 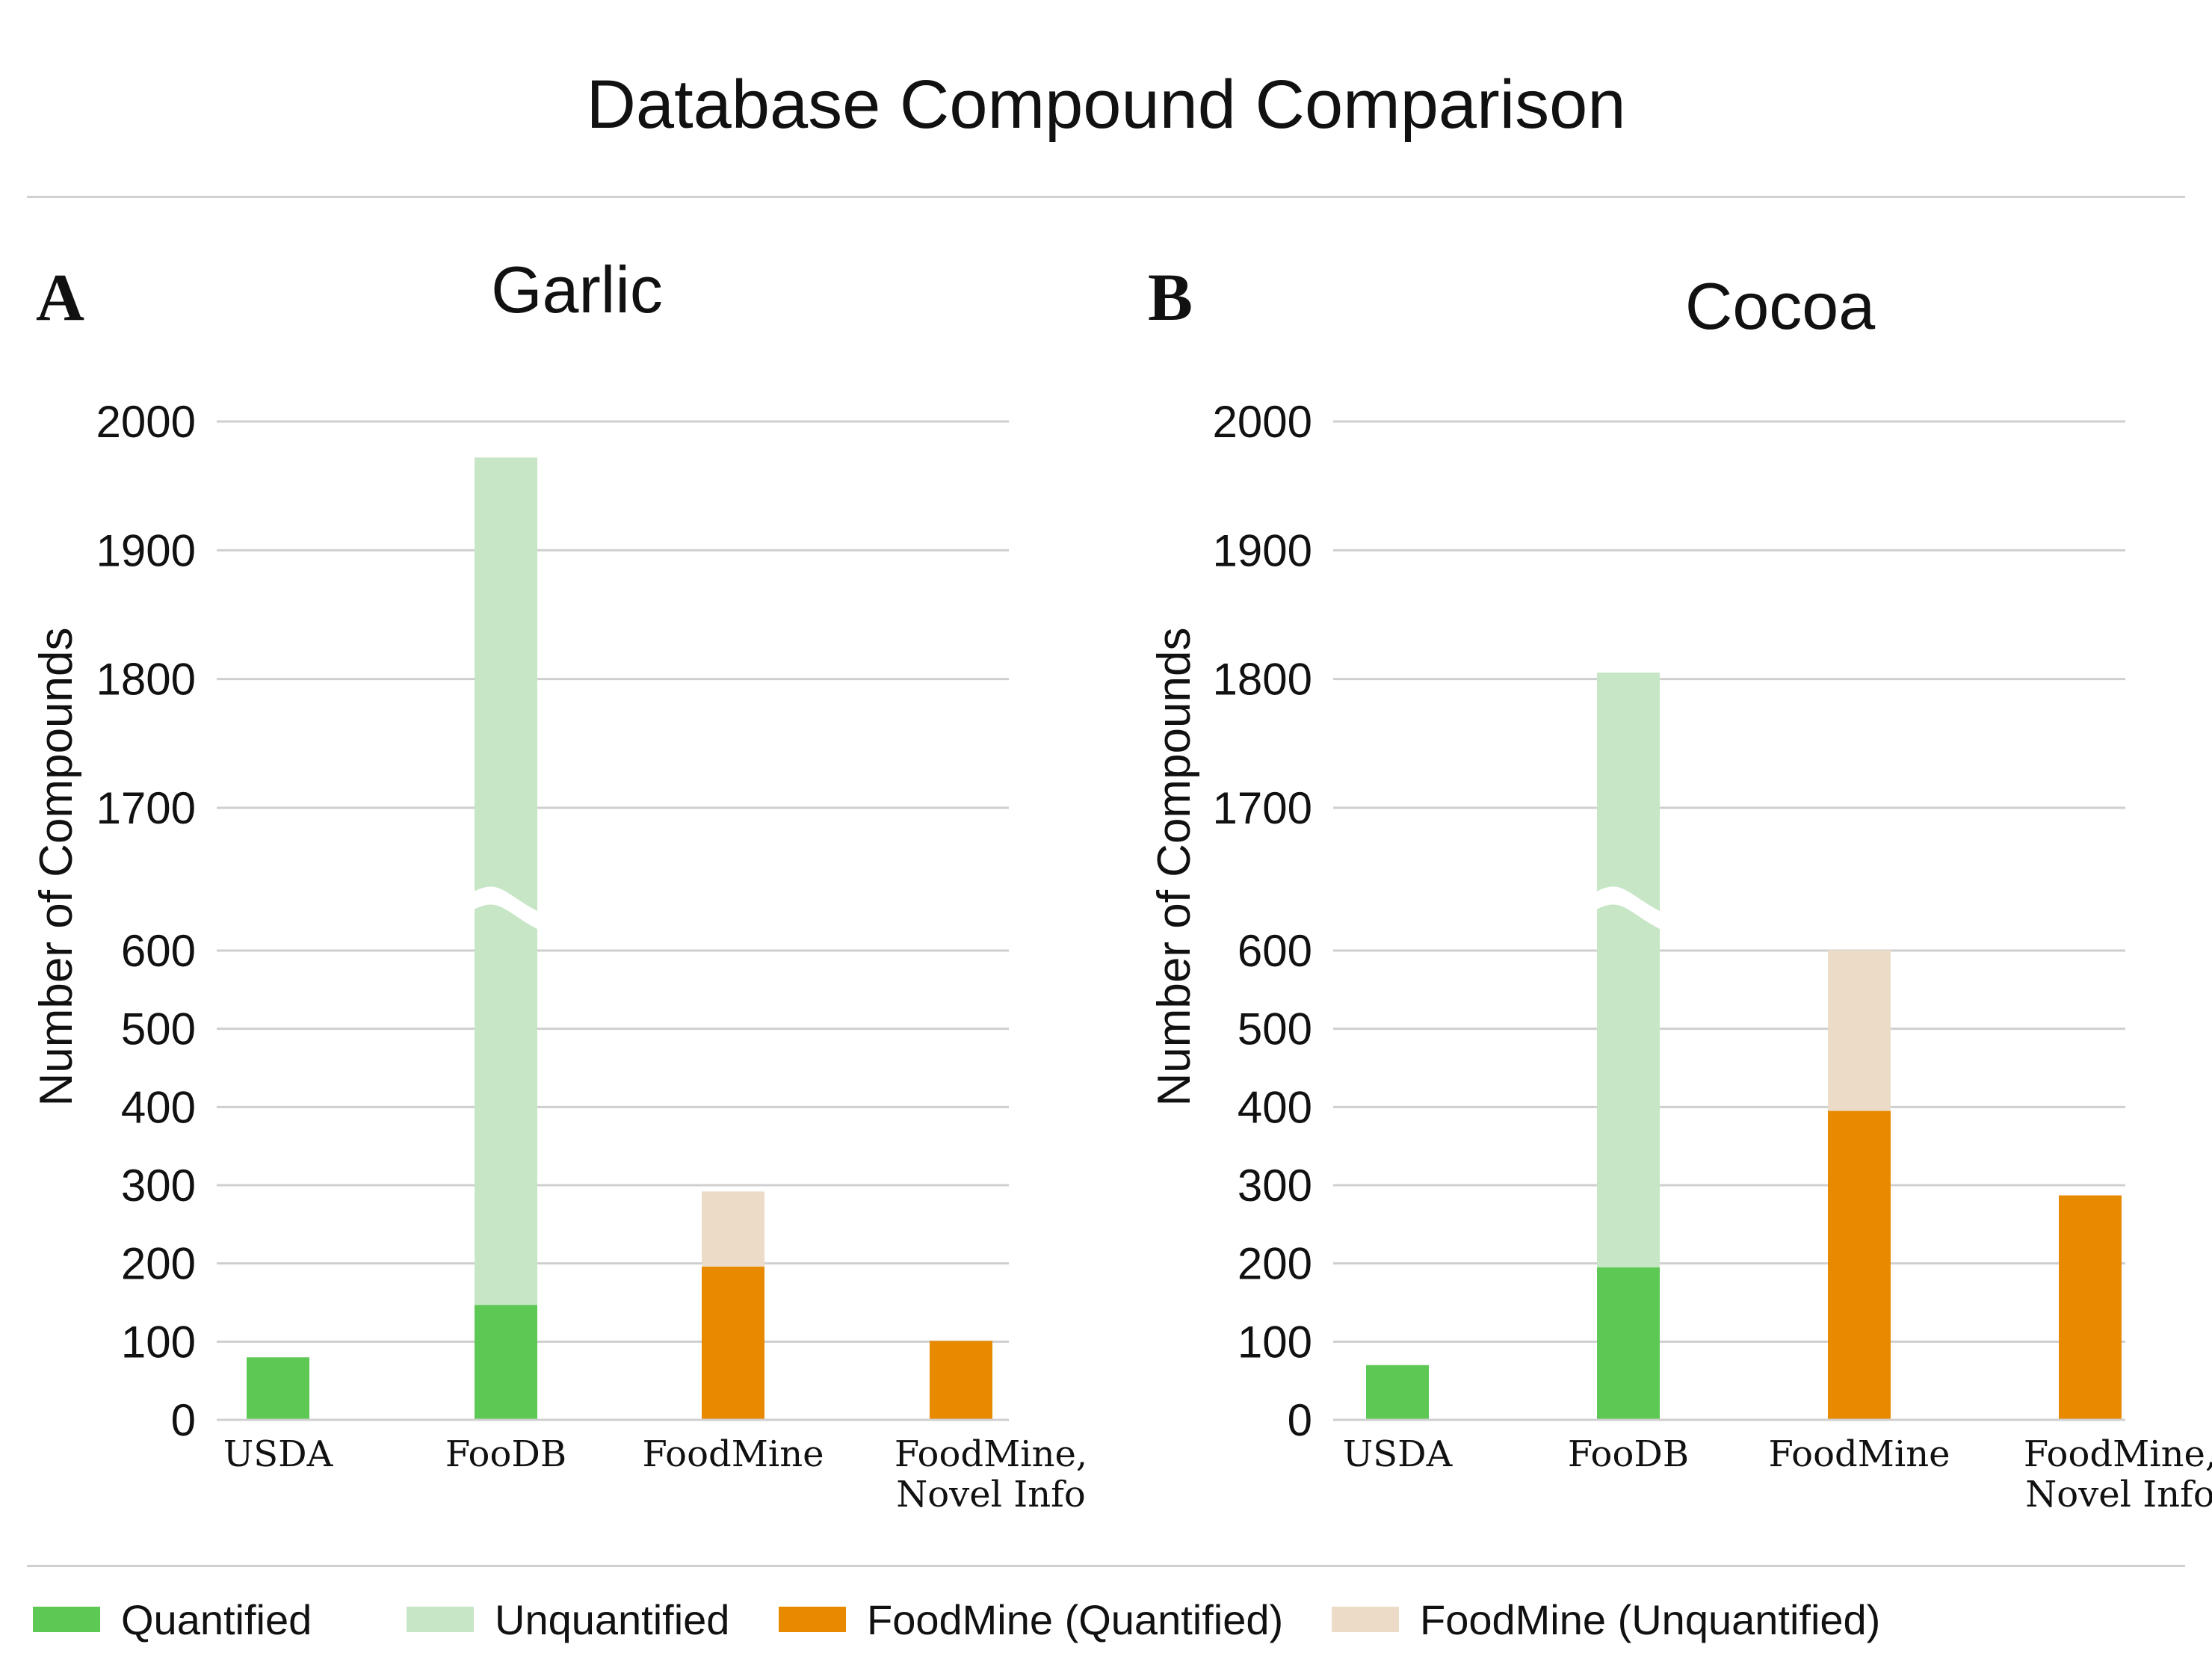 What do you see at coordinates (1780, 306) in the screenshot?
I see `panel-title: Cocoa` at bounding box center [1780, 306].